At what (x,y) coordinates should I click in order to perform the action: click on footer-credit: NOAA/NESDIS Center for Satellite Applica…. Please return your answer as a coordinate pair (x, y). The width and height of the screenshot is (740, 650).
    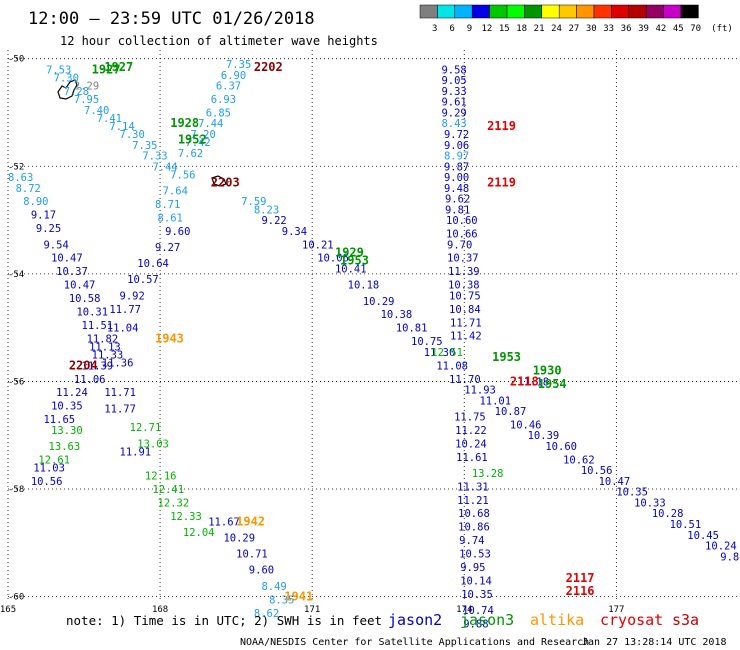
    Looking at the image, I should click on (414, 642).